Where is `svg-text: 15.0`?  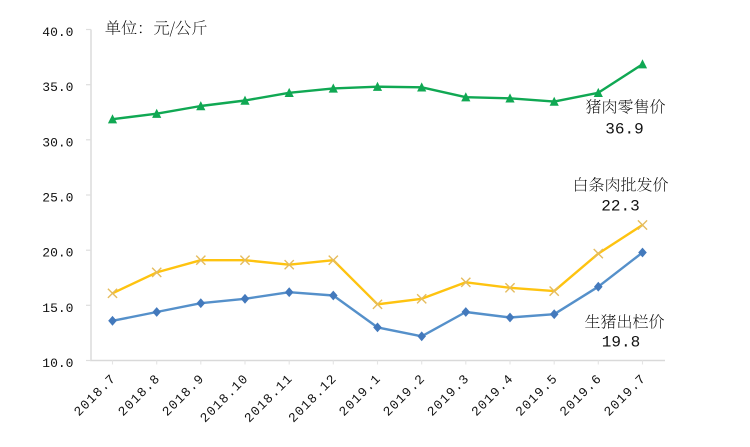 svg-text: 15.0 is located at coordinates (57, 308).